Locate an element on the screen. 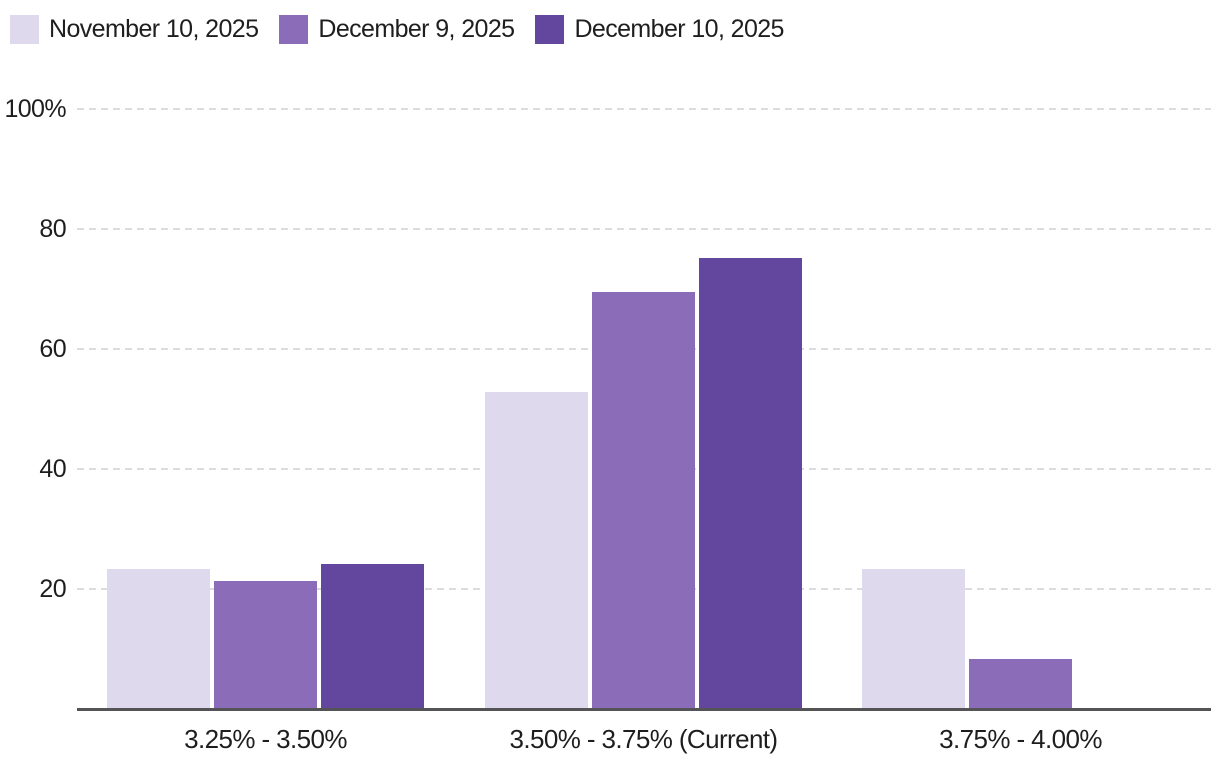 This screenshot has width=1220, height=774. y-axis-tick-label: 80 is located at coordinates (52, 229).